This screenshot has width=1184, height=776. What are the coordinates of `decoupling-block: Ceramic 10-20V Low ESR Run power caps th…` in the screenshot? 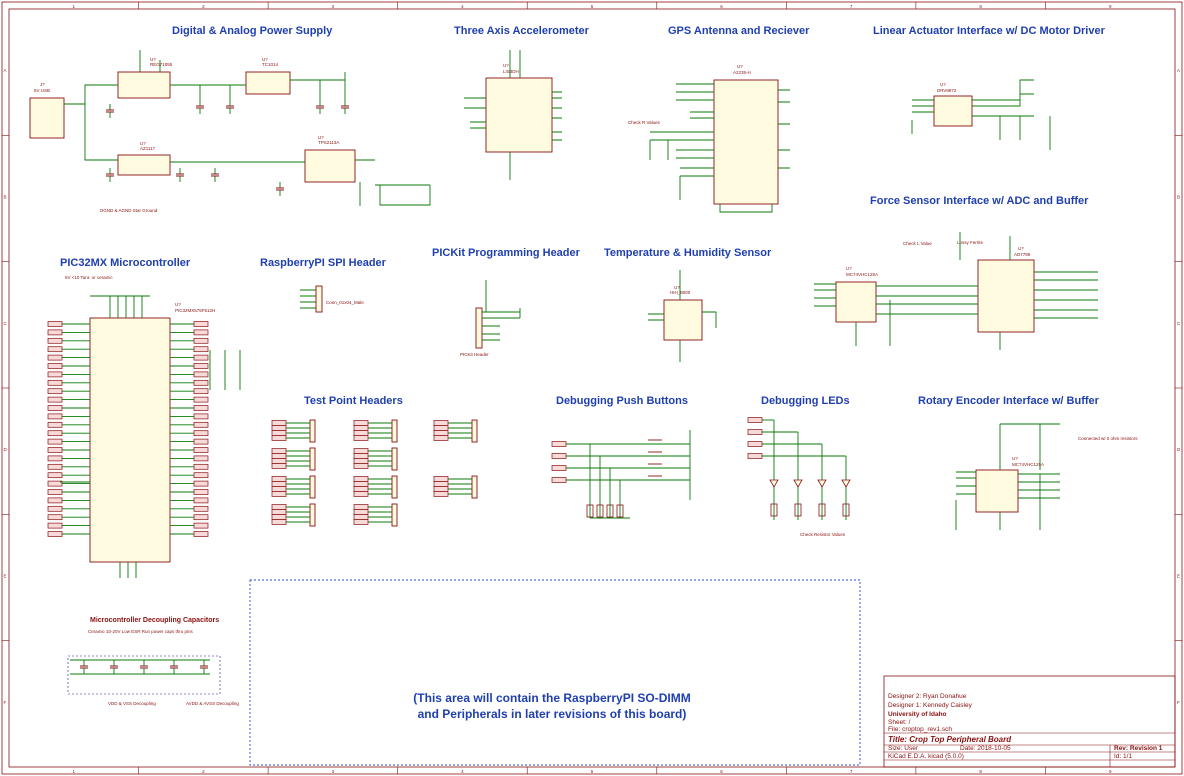 It's located at (153, 667).